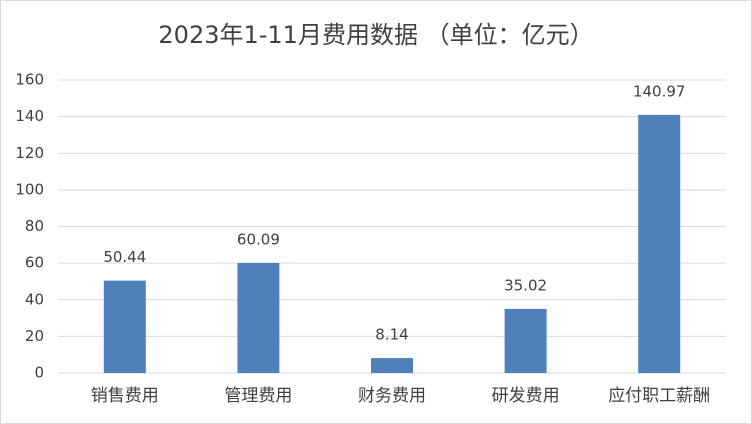 The image size is (752, 424). What do you see at coordinates (29, 189) in the screenshot?
I see `y-tick-label: 100` at bounding box center [29, 189].